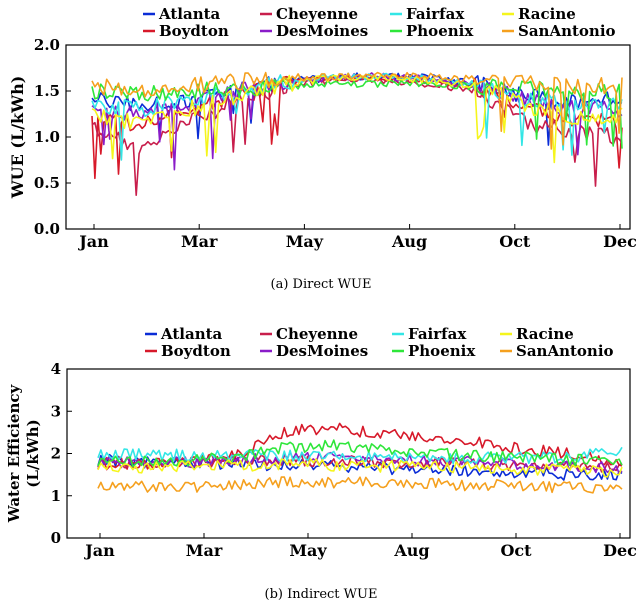 This screenshot has height=613, width=642. Describe the element at coordinates (47, 229) in the screenshot. I see `y-tick-label: 0.0` at that location.